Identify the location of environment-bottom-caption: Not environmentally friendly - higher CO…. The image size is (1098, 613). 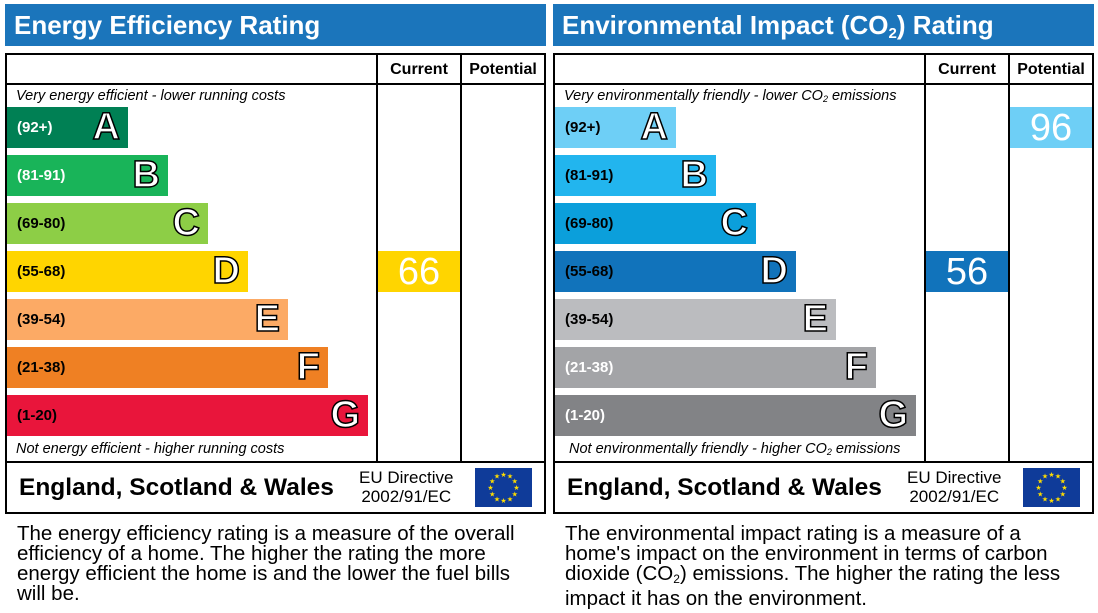
(735, 449).